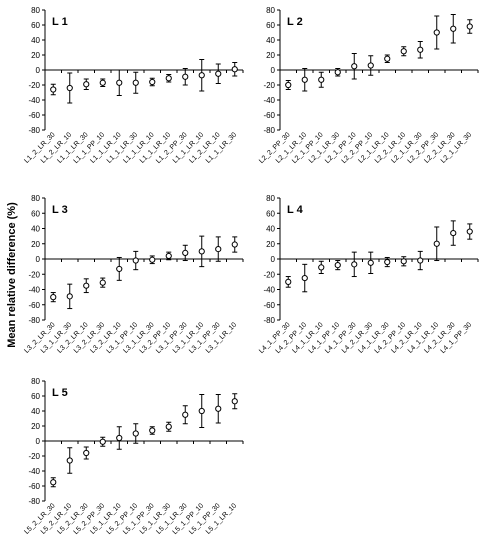  What do you see at coordinates (295, 22) in the screenshot?
I see `panel-label: L 2` at bounding box center [295, 22].